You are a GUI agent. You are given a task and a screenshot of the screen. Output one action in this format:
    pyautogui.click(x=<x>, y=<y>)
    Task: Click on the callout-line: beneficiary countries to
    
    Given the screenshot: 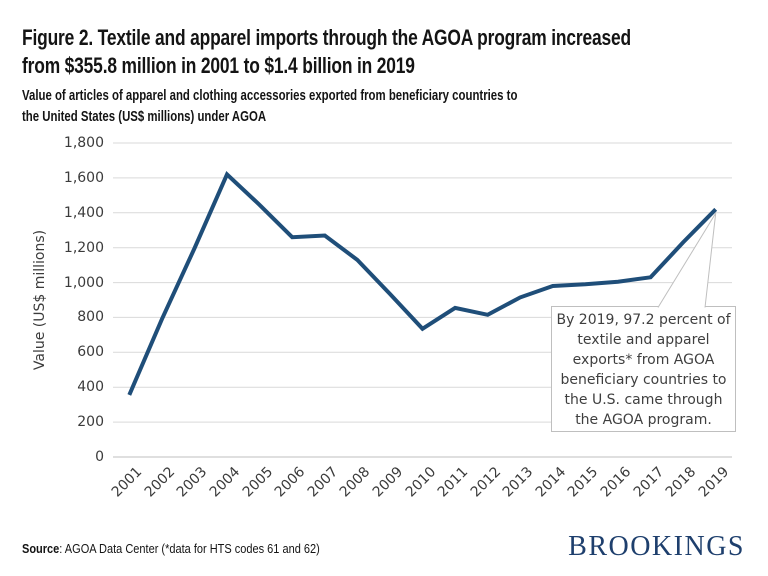 What is the action you would take?
    pyautogui.click(x=643, y=380)
    